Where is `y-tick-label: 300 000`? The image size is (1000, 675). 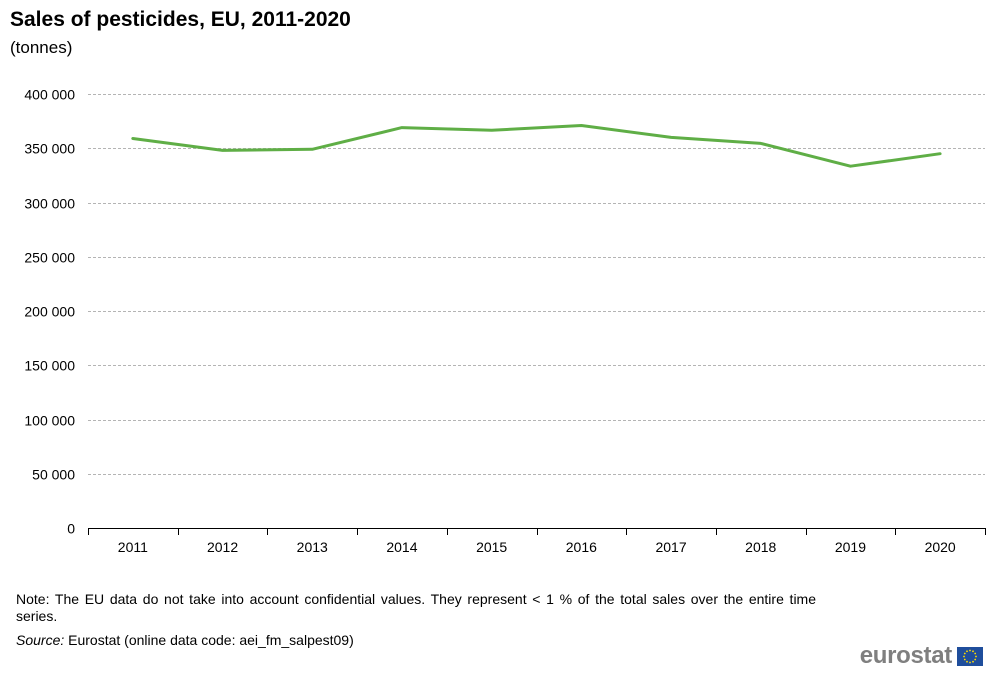 y-tick-label: 300 000 is located at coordinates (49, 204).